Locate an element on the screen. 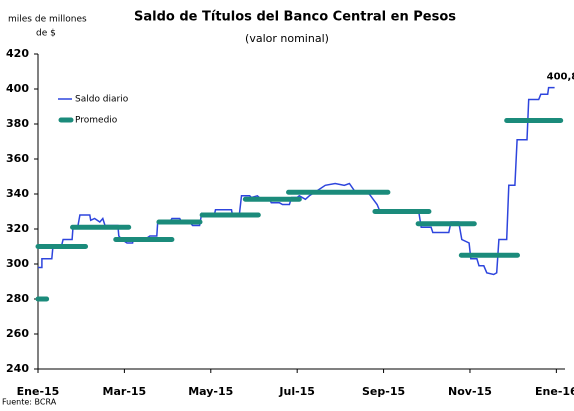 This screenshot has width=574, height=411. y-tick-label: 300 is located at coordinates (17, 263).